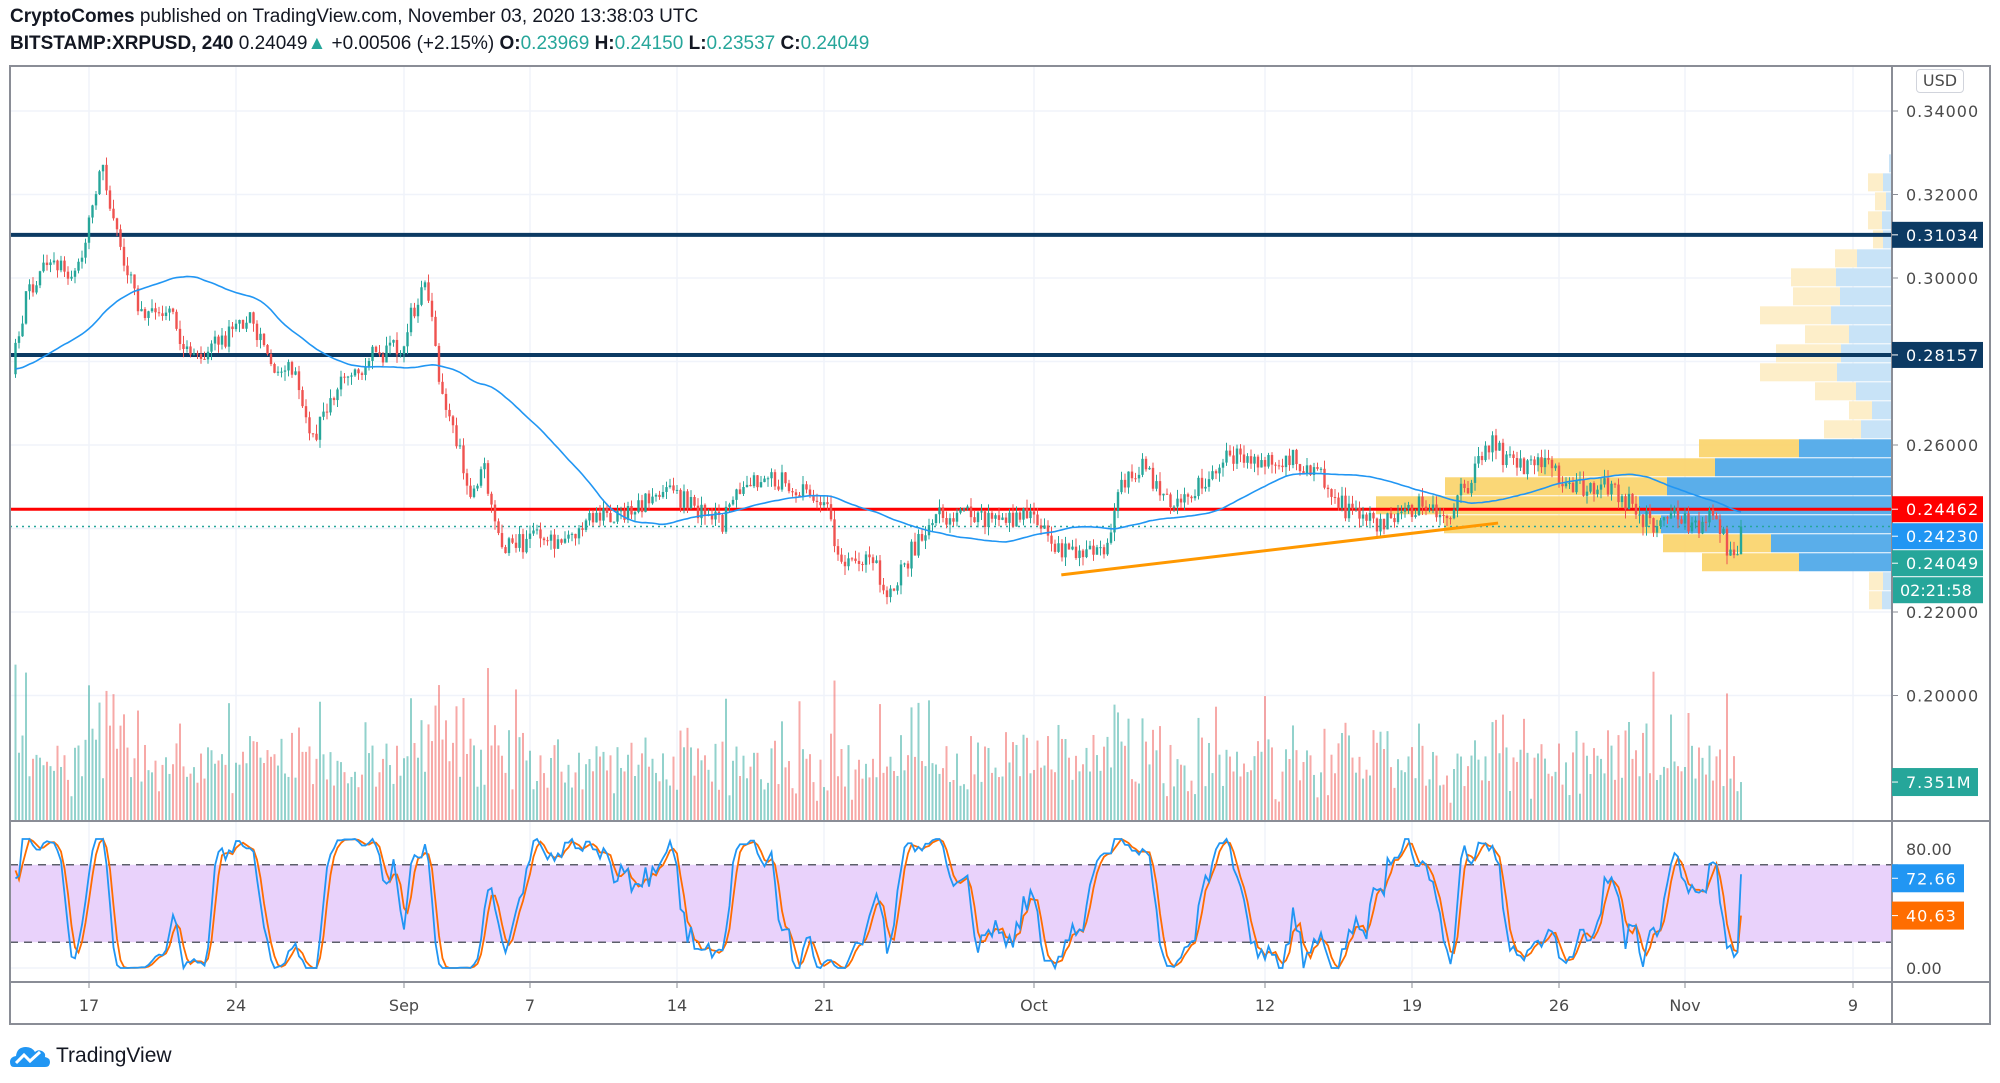 Image resolution: width=2000 pixels, height=1083 pixels. I want to click on time-tick-label: 7, so click(530, 1005).